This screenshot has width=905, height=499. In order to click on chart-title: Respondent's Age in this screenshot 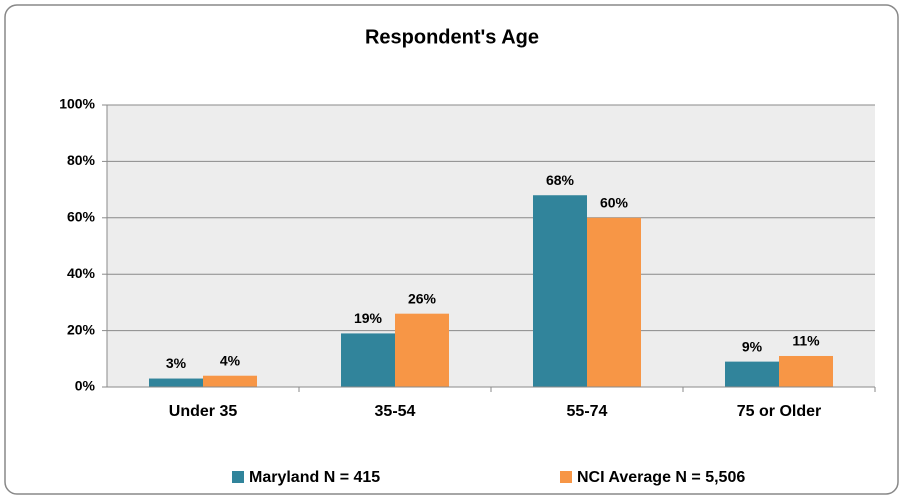, I will do `click(452, 37)`.